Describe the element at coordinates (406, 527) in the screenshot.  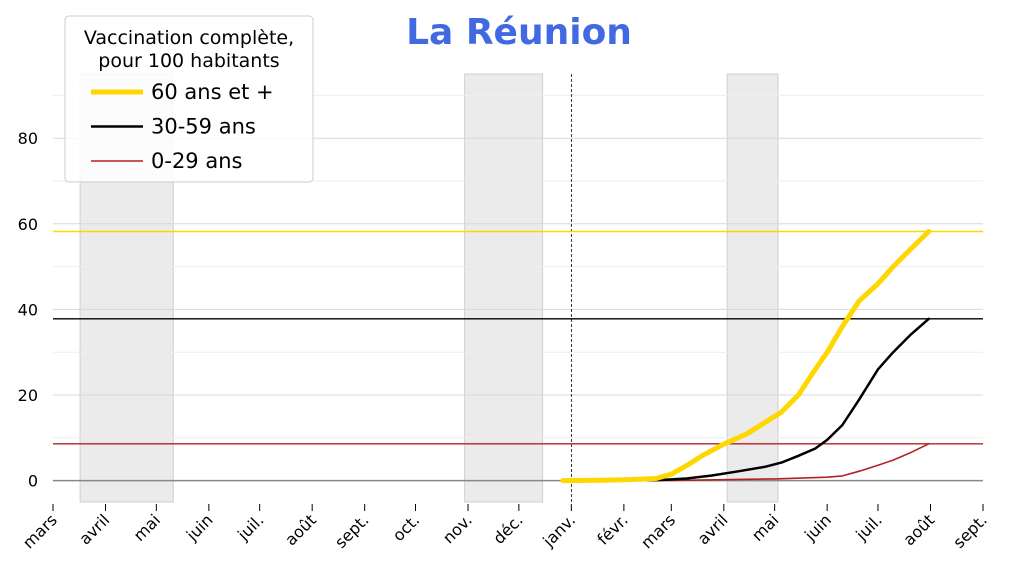
I see `x-tick-label: oct.` at that location.